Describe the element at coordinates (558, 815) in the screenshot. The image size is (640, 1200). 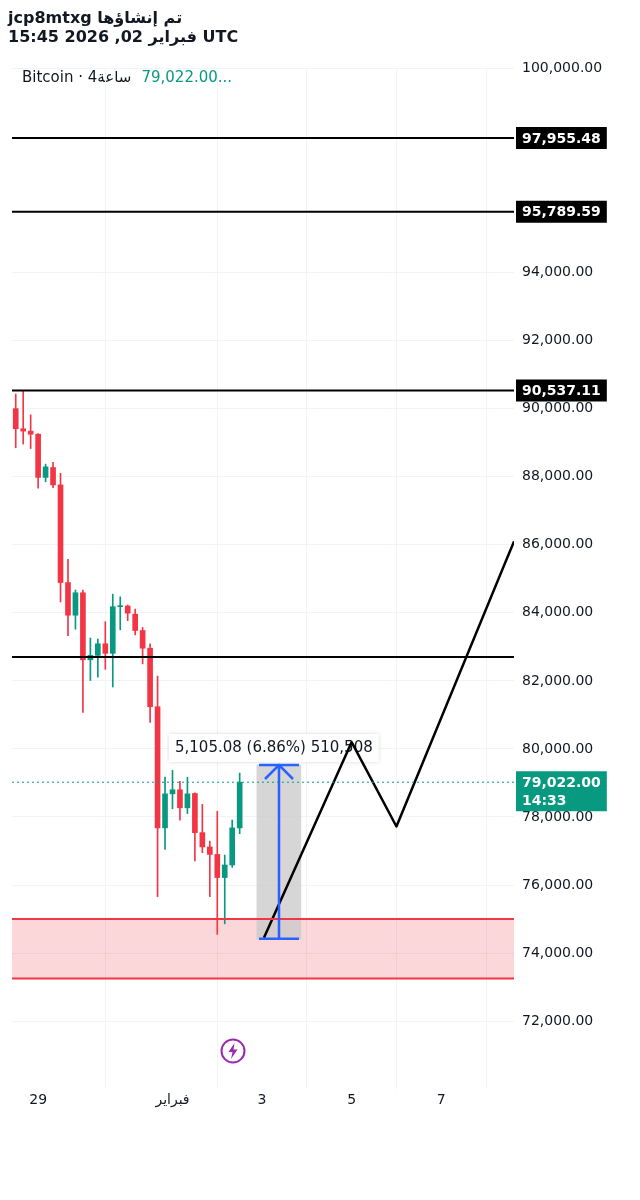
I see `y-tick-label: 78,000.00` at that location.